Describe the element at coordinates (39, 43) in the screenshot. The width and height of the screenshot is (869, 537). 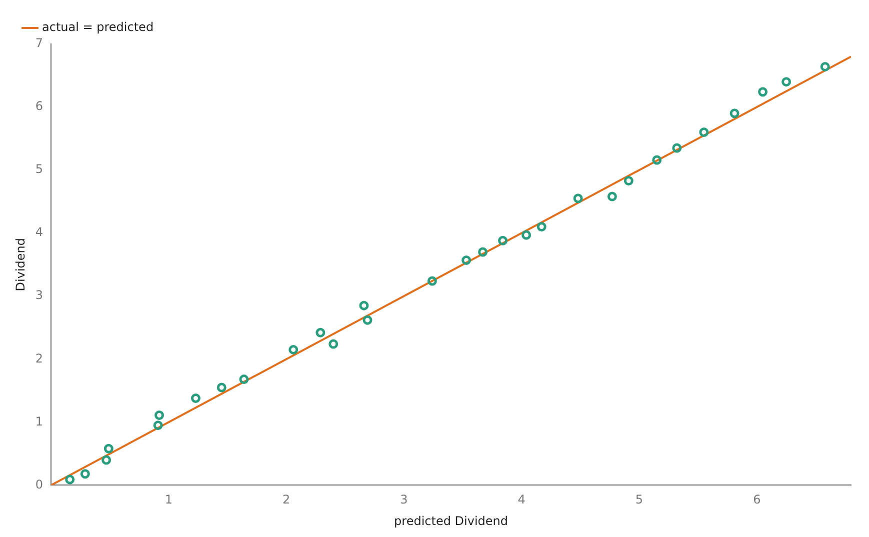
I see `y-tick-label: 7` at that location.